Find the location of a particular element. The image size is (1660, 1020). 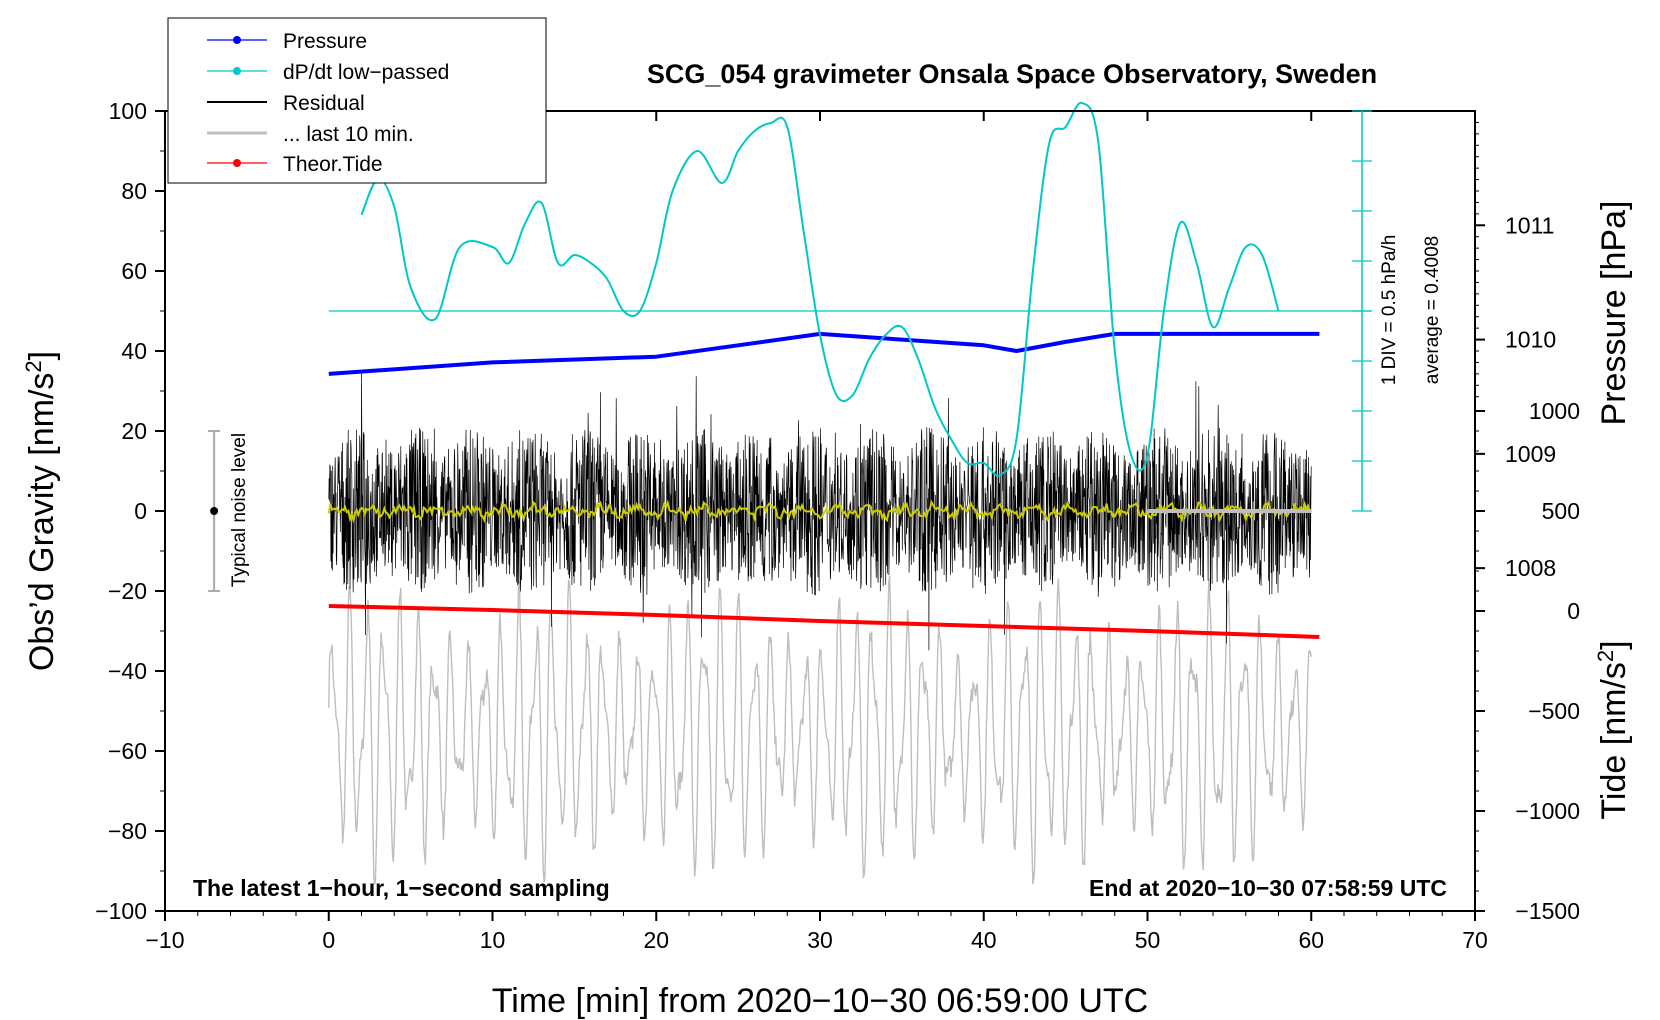

x-tick-label: 30 is located at coordinates (820, 940).